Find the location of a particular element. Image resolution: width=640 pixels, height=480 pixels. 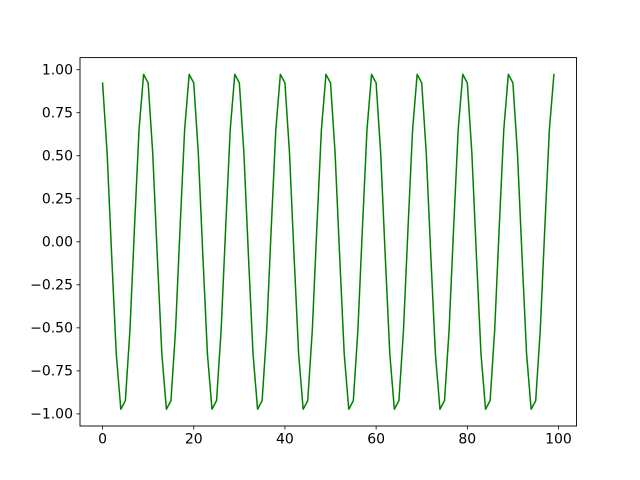

y-tick-label: −1.00 is located at coordinates (51, 415).